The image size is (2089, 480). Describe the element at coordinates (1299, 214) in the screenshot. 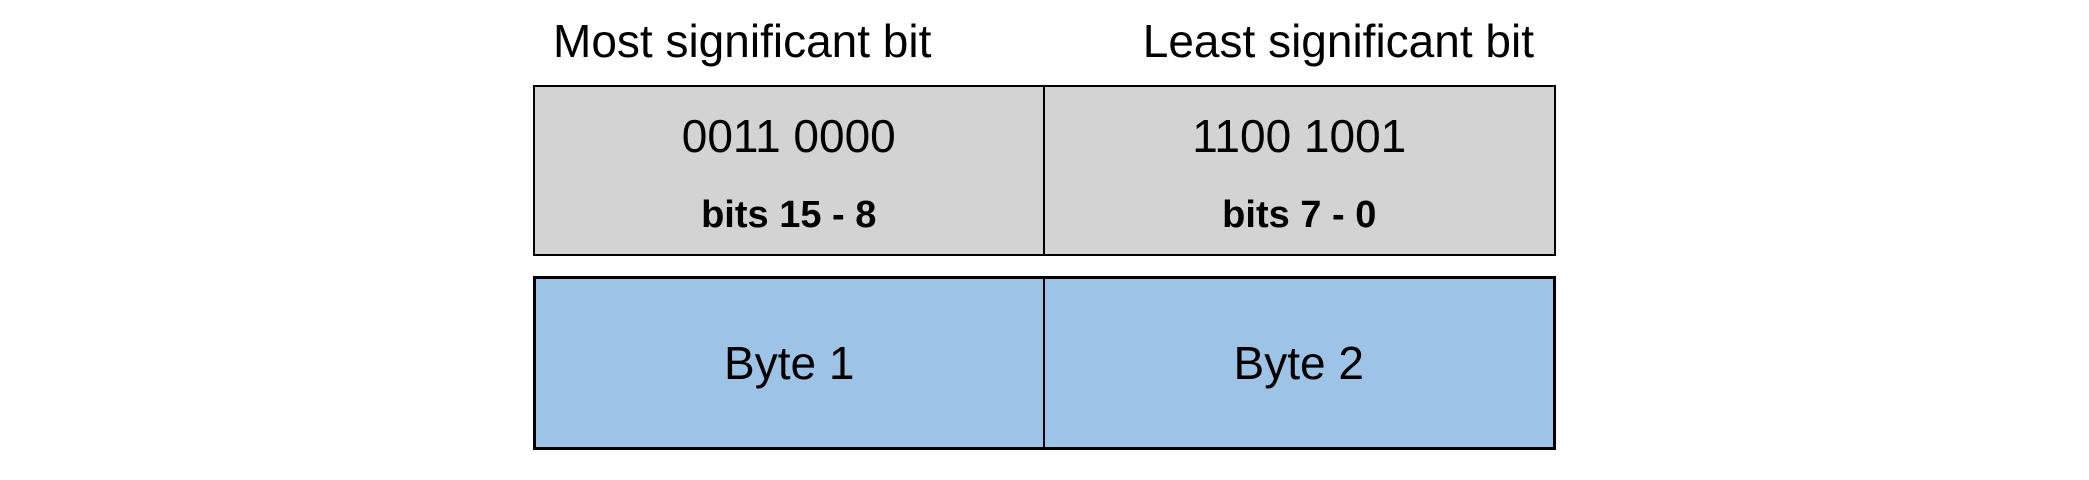

I see `low-byte-bit-range-label: bits 7 - 0` at that location.